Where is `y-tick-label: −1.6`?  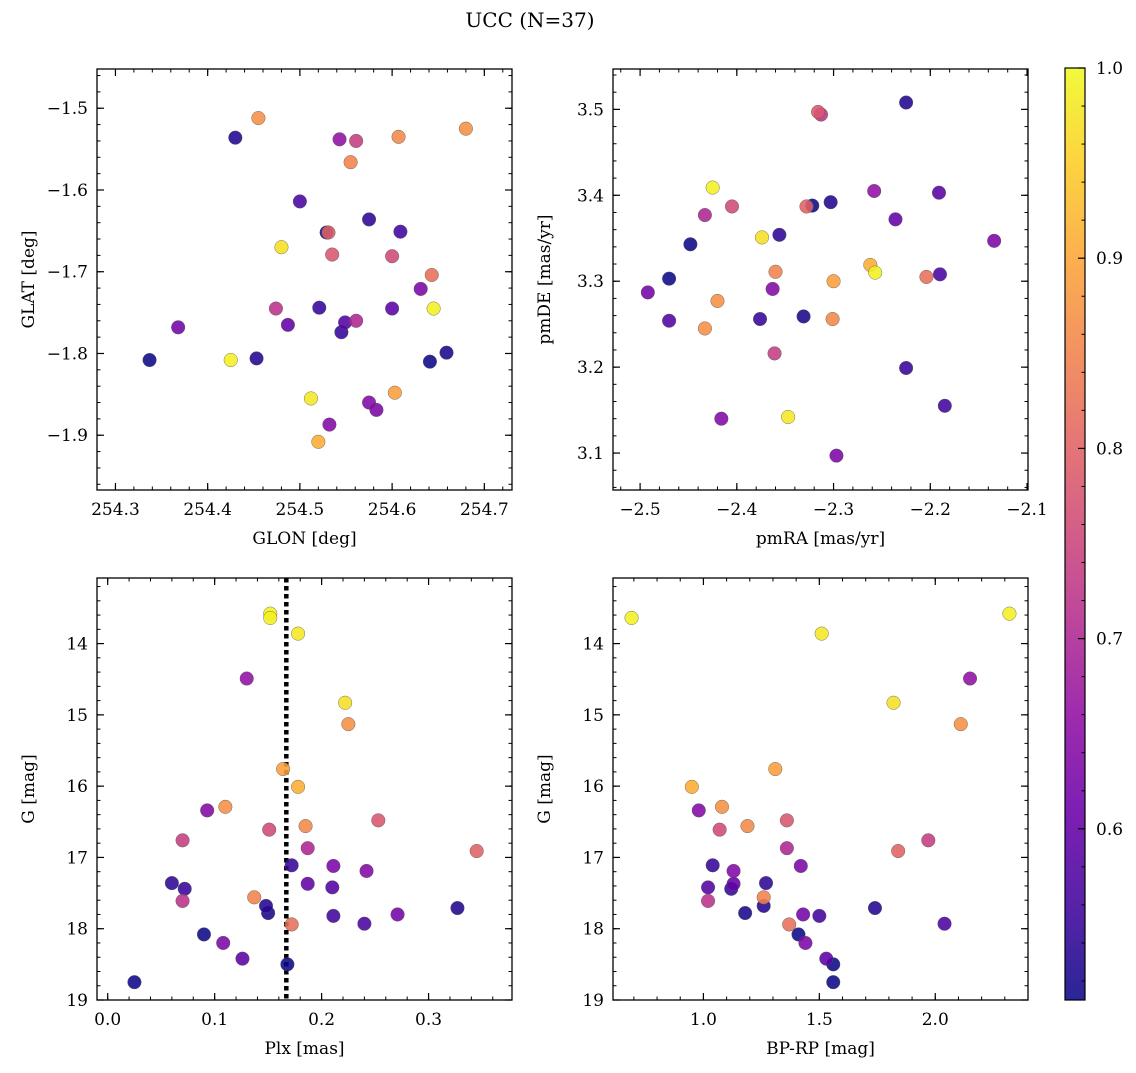 y-tick-label: −1.6 is located at coordinates (67, 191).